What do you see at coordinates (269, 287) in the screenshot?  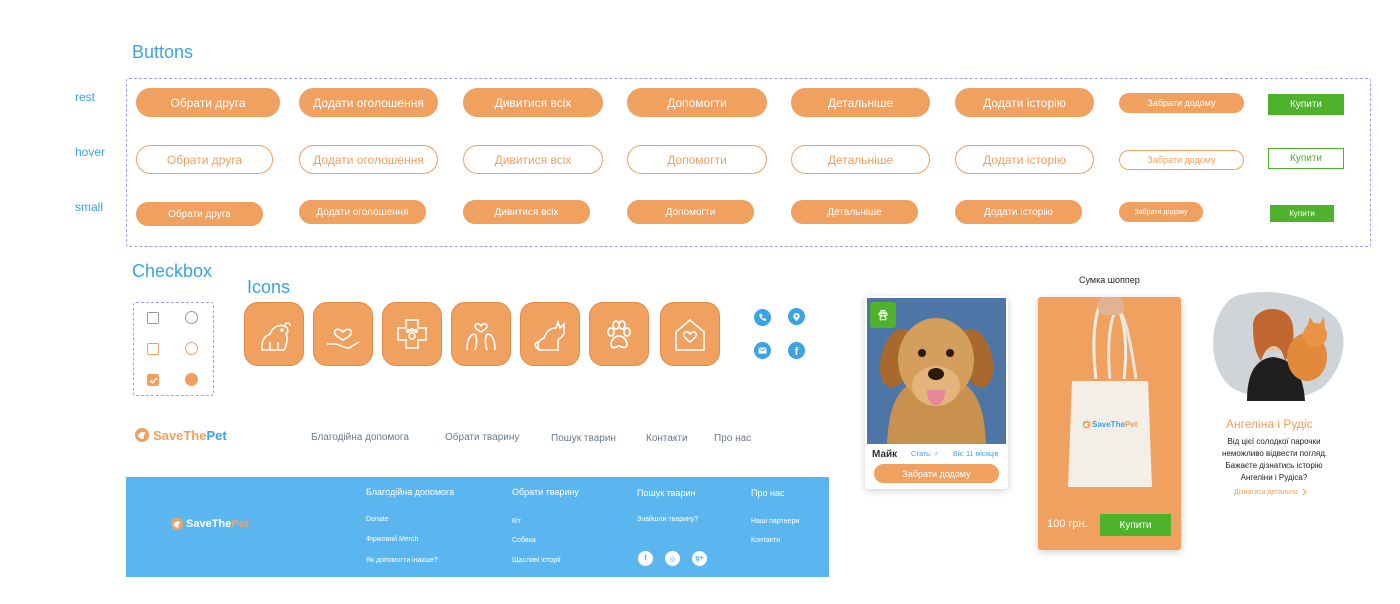 I see `icons-section-title: Icons` at bounding box center [269, 287].